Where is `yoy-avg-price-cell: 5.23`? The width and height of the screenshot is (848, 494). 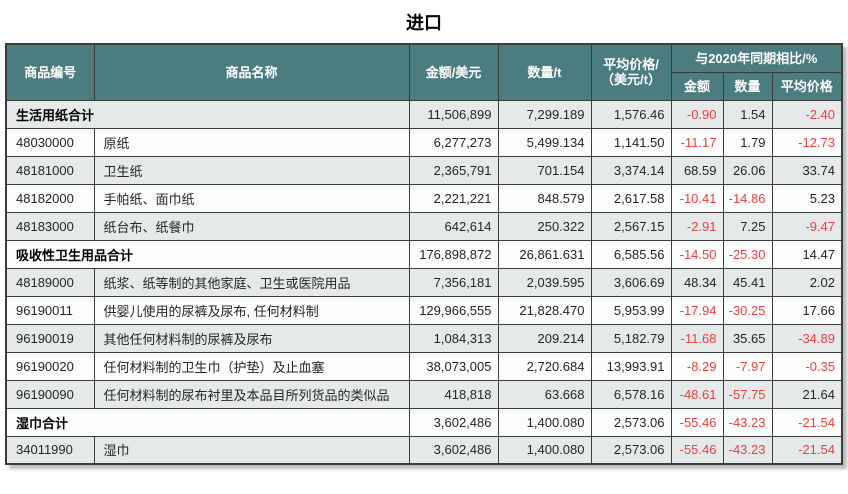 yoy-avg-price-cell: 5.23 is located at coordinates (807, 198).